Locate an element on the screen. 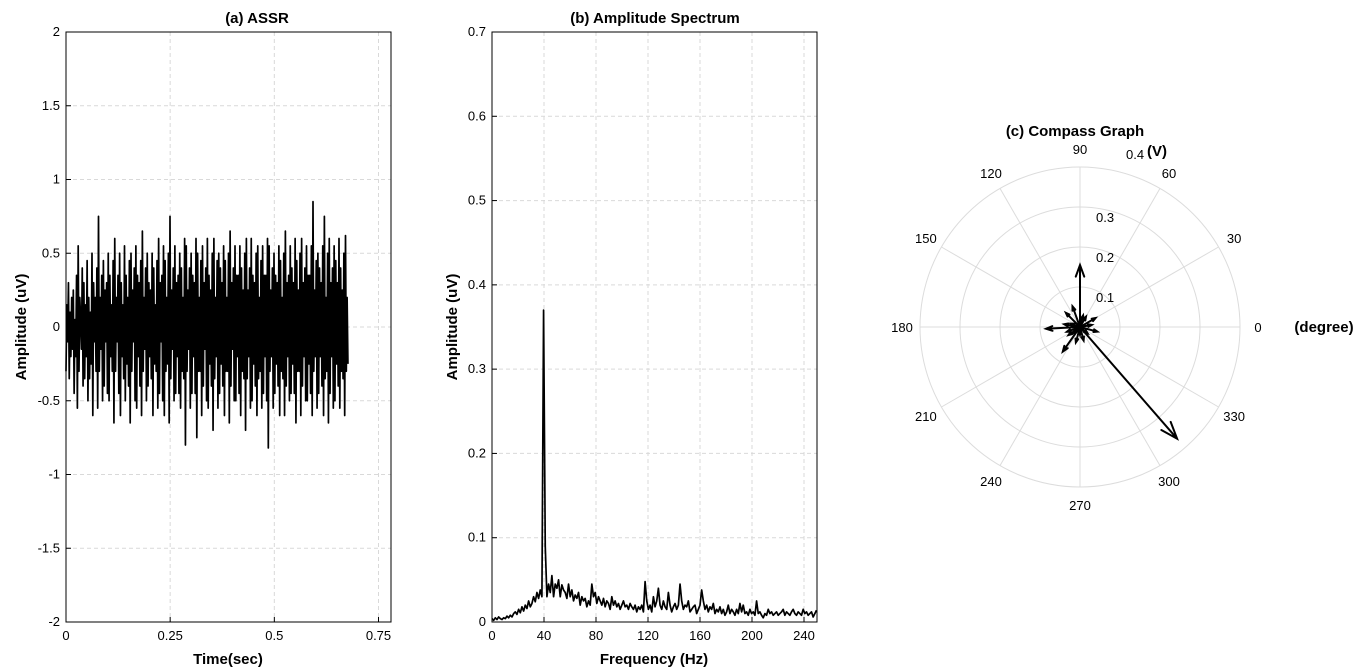 This screenshot has width=1362, height=671. panel-a-title: (a) ASSR is located at coordinates (257, 18).